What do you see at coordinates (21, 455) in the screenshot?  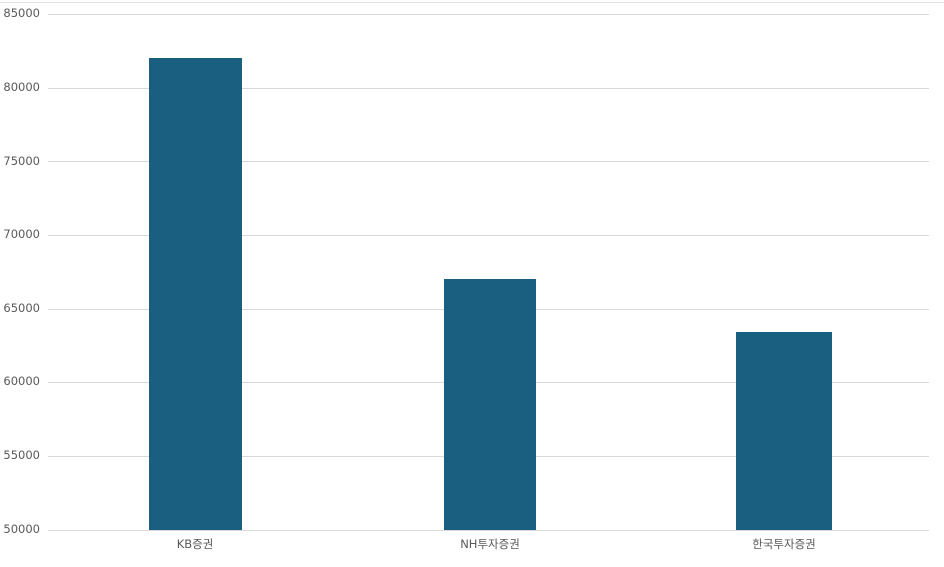 I see `y-axis-tick-label: 55000` at bounding box center [21, 455].